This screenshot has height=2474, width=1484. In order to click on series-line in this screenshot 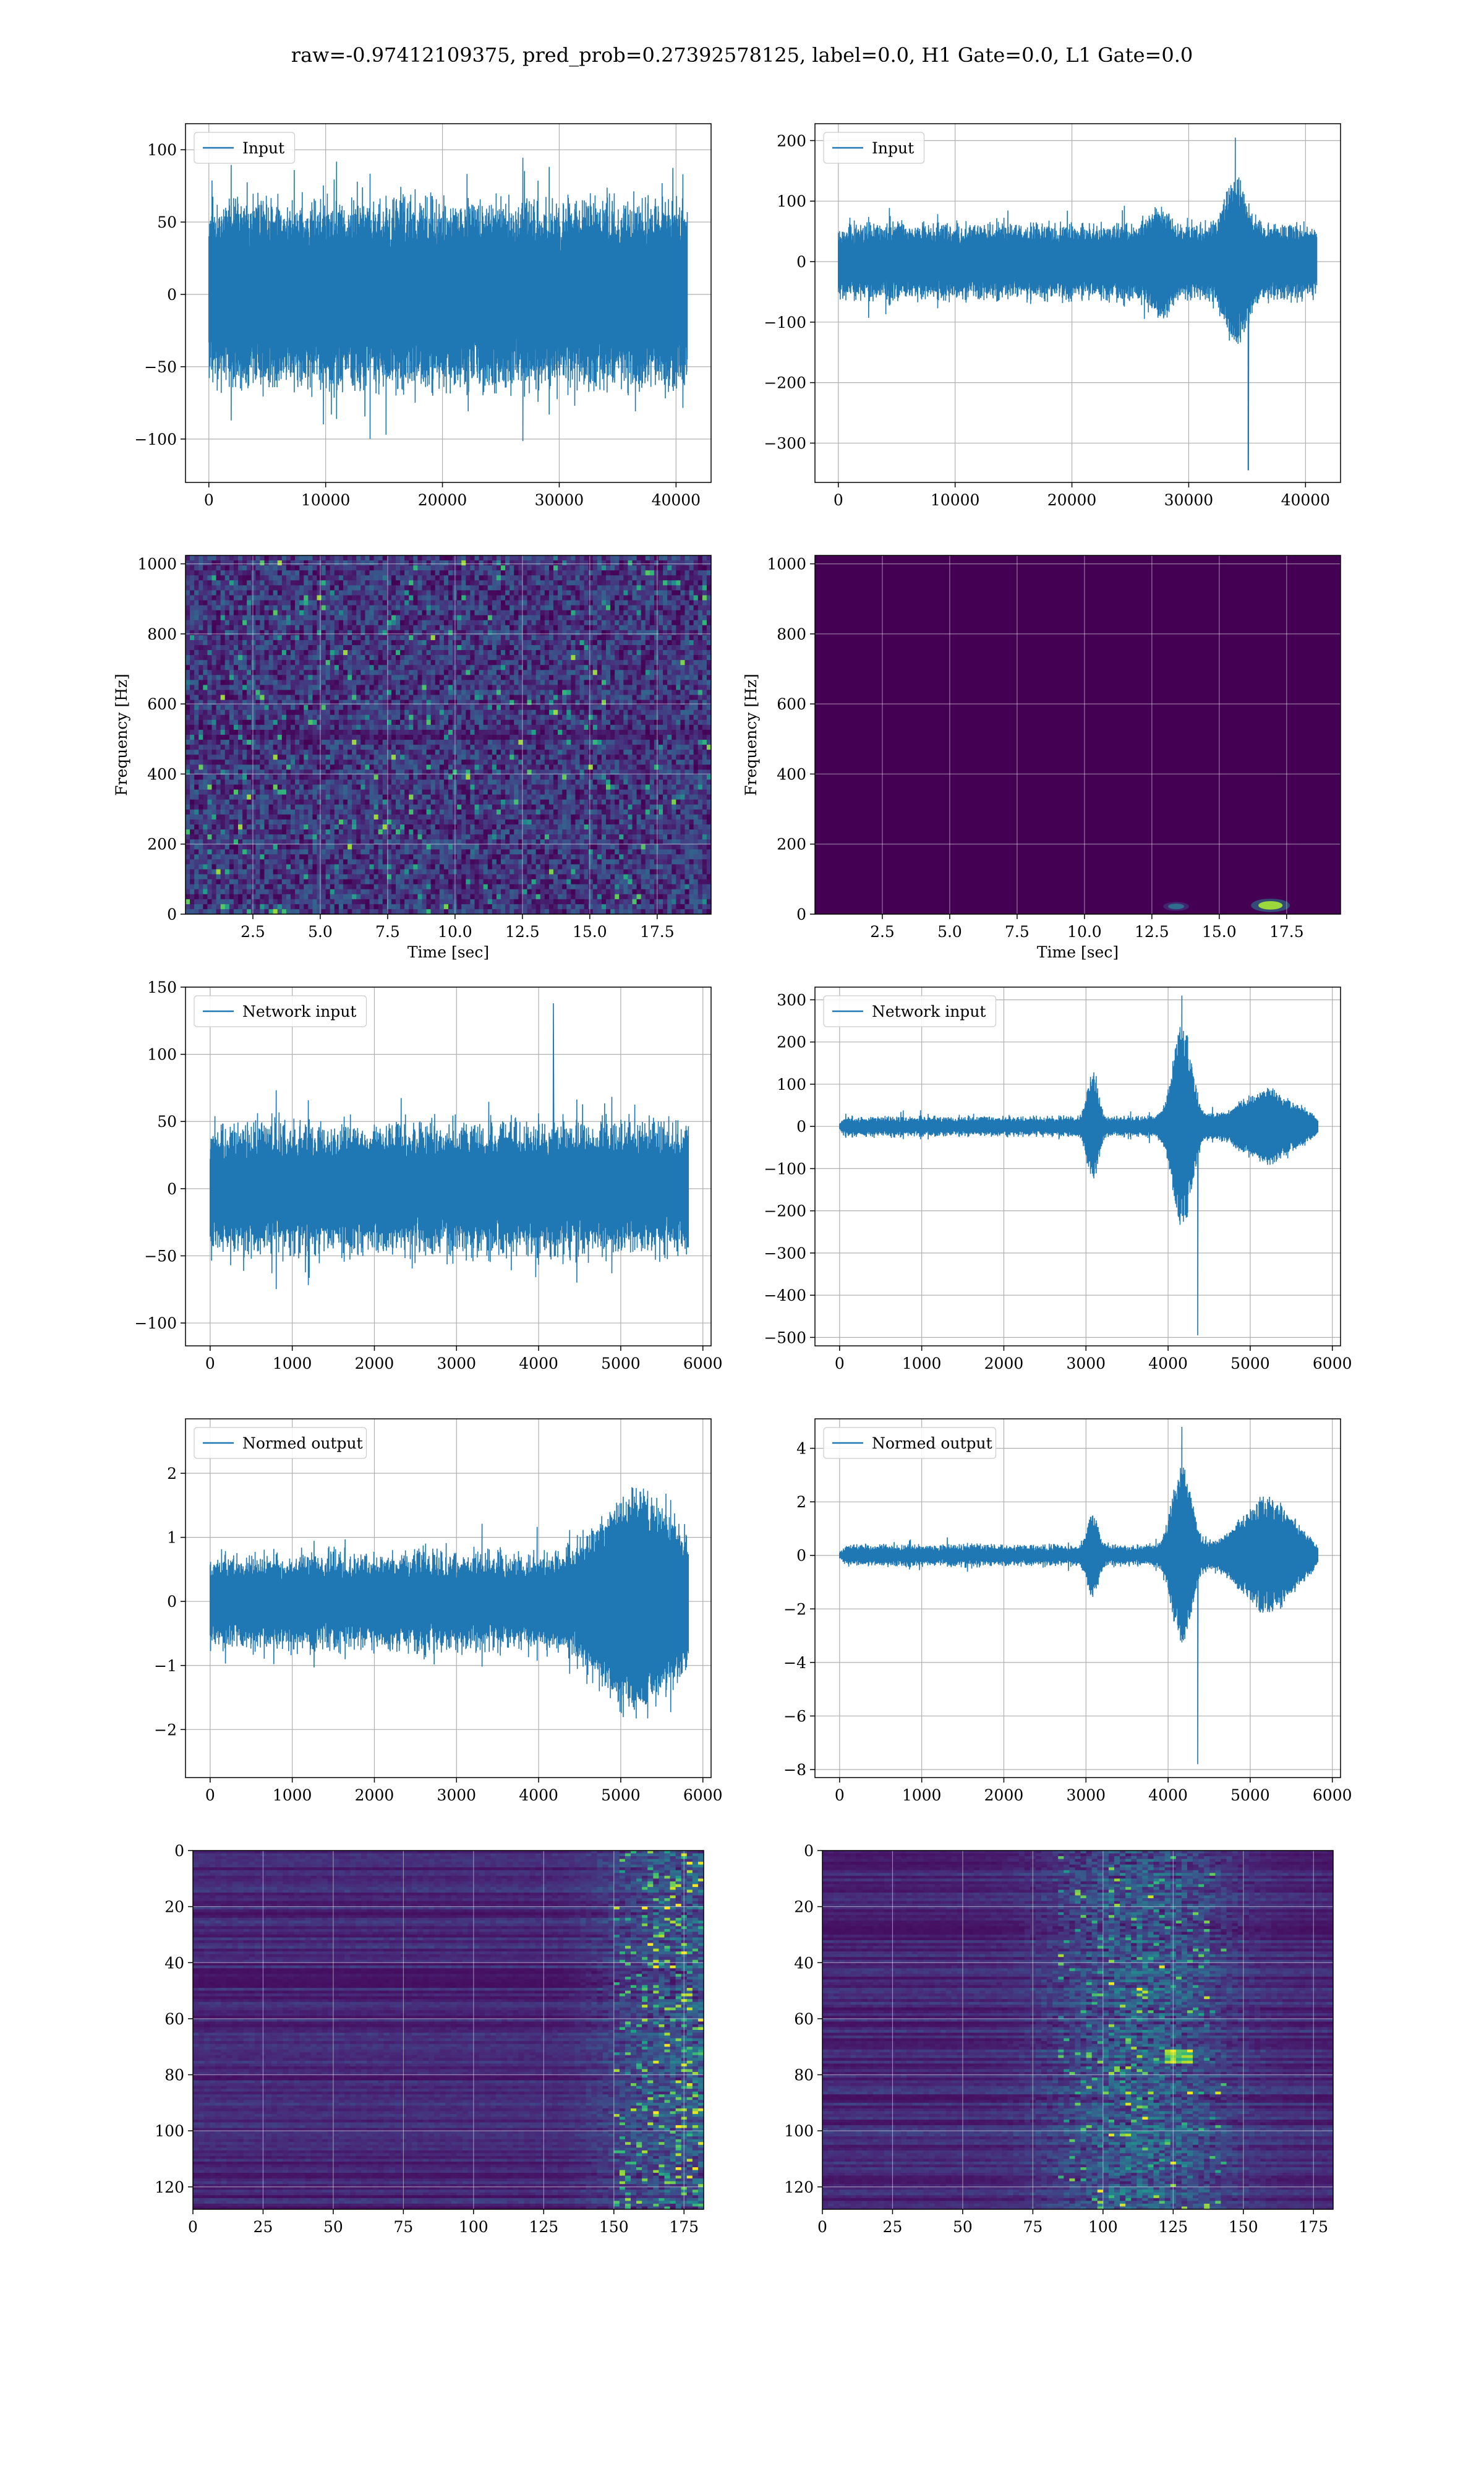, I will do `click(1078, 304)`.